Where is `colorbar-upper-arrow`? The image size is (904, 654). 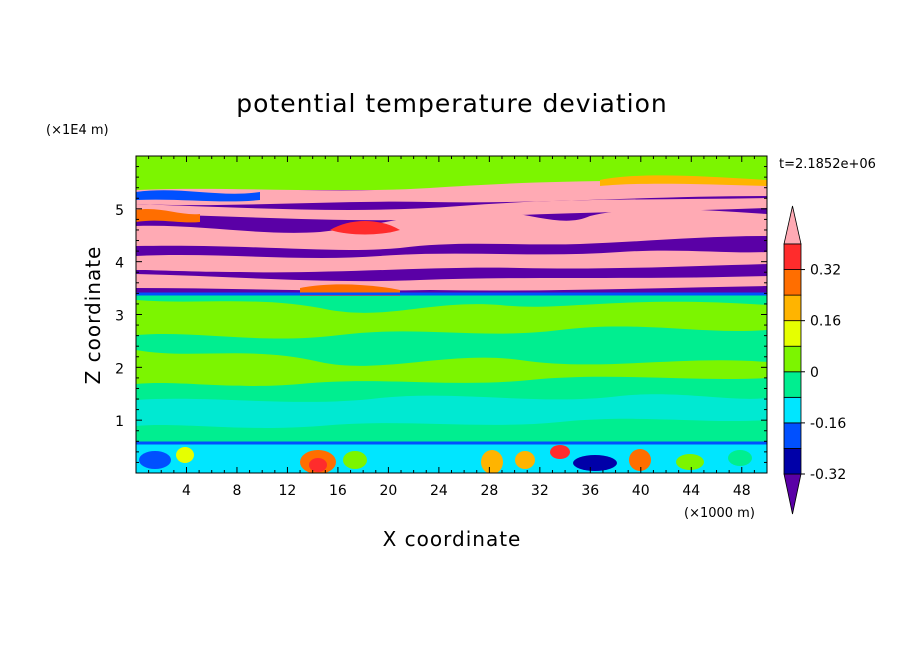
colorbar-upper-arrow is located at coordinates (792, 225).